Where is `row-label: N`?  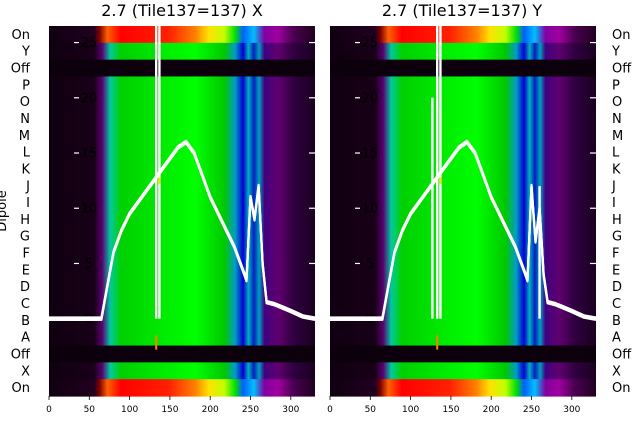 row-label: N is located at coordinates (617, 119).